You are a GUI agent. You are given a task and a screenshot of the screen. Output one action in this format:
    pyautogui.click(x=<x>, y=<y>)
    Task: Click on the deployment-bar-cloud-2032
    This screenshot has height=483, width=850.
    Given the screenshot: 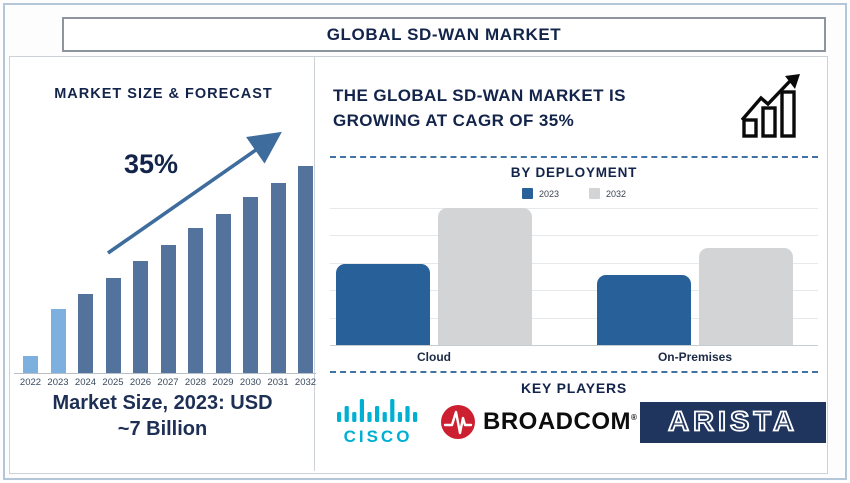 What is the action you would take?
    pyautogui.click(x=485, y=276)
    